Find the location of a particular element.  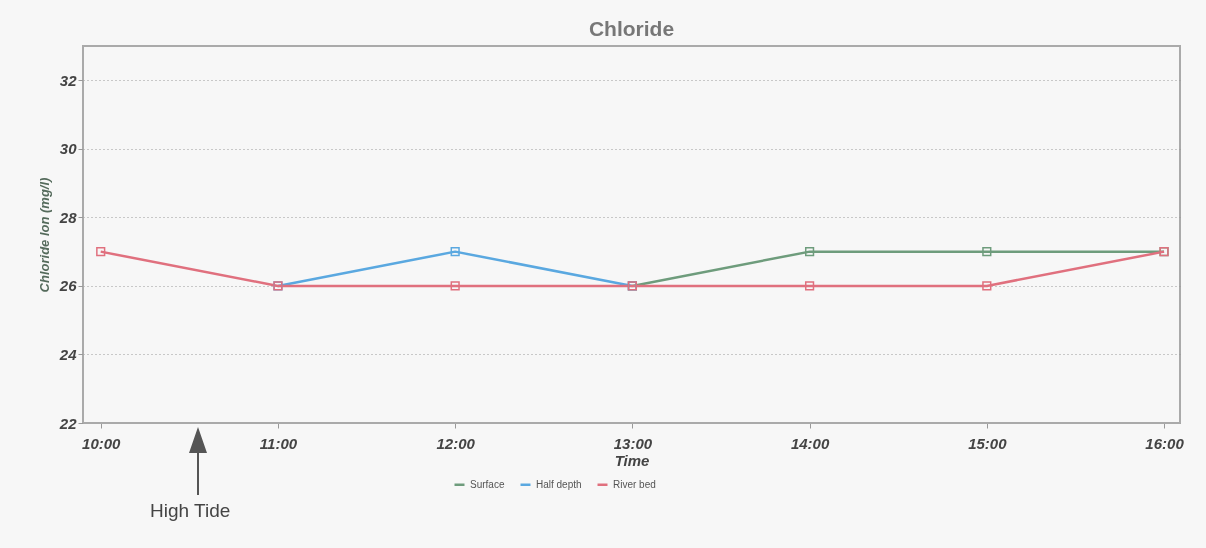

chart-title: Chloride is located at coordinates (631, 28).